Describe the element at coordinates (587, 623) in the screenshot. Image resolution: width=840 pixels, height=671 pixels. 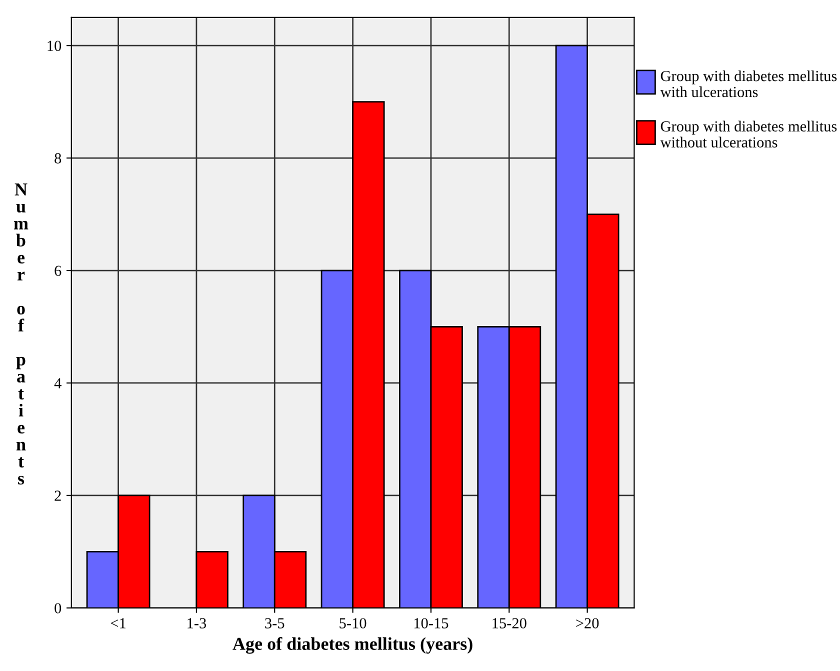
I see `x-tick-label: >20` at that location.